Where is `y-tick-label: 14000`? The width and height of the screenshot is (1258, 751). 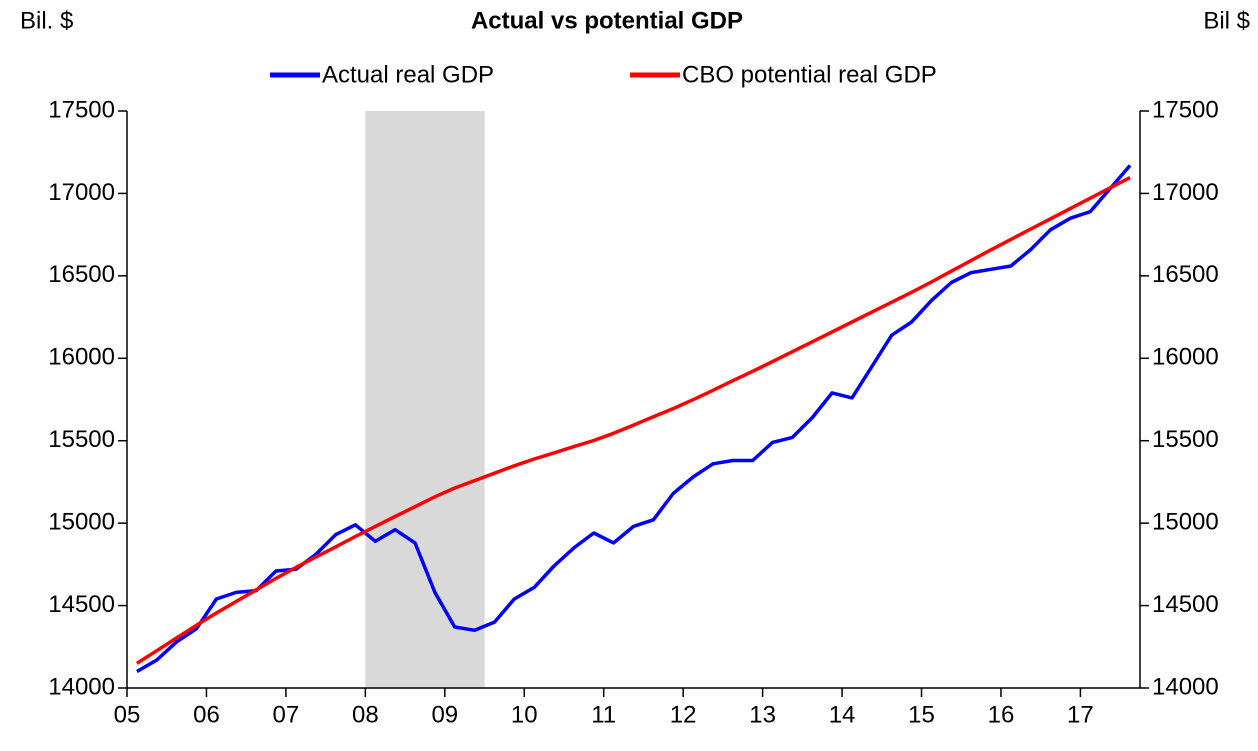
y-tick-label: 14000 is located at coordinates (81, 686).